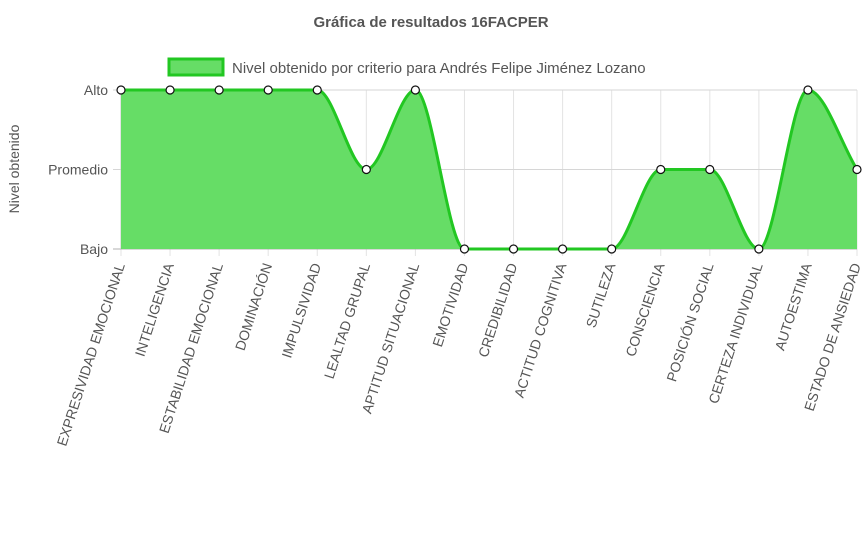 This screenshot has height=554, width=862. I want to click on x-tick-label: ACTITUD COGNITIVA, so click(540, 329).